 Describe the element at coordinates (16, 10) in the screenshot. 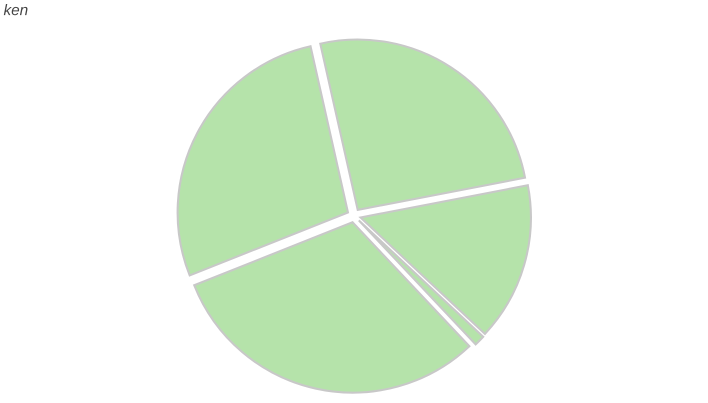

I see `text: ken` at that location.